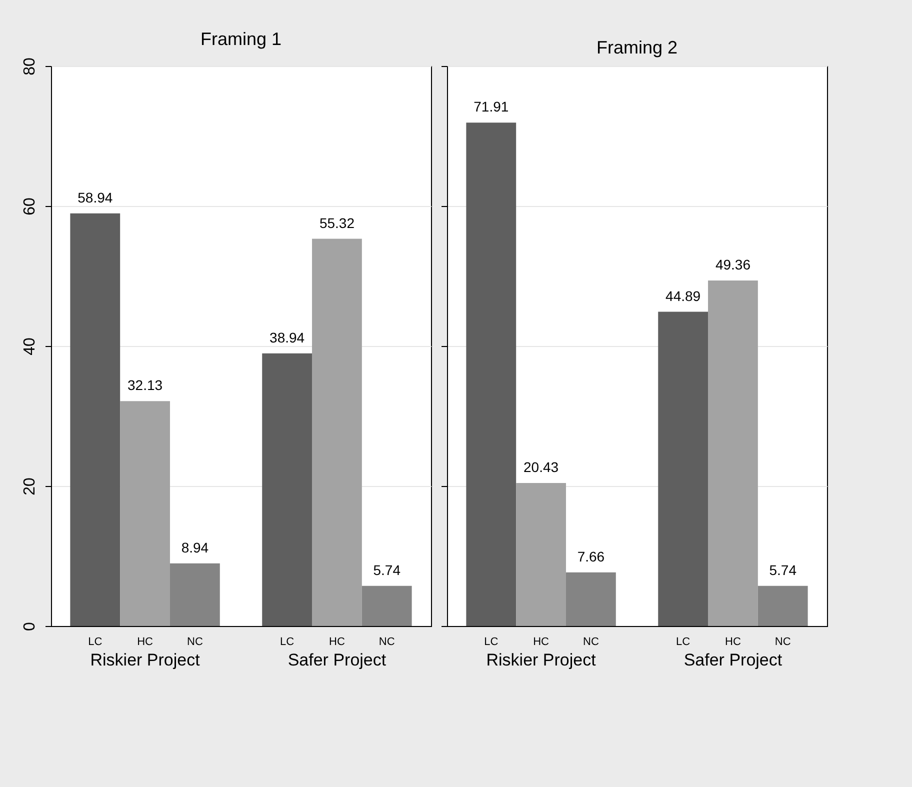 This screenshot has width=912, height=787. I want to click on data-label: 38.94, so click(287, 337).